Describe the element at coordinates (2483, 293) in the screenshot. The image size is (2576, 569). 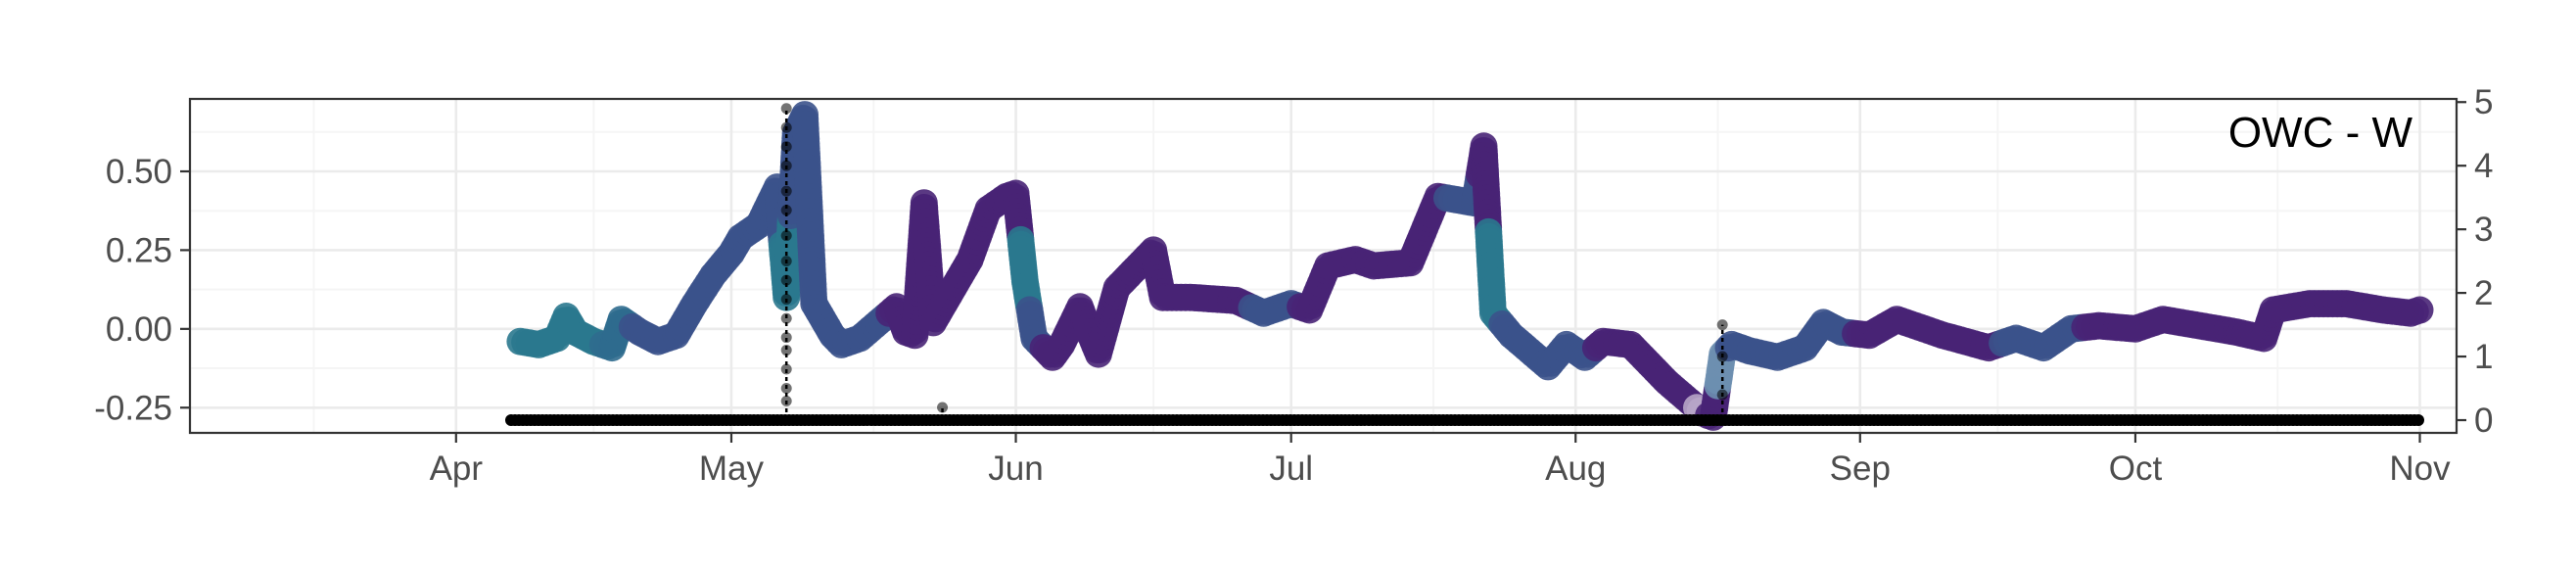
I see `y2-tick-label: 2` at that location.